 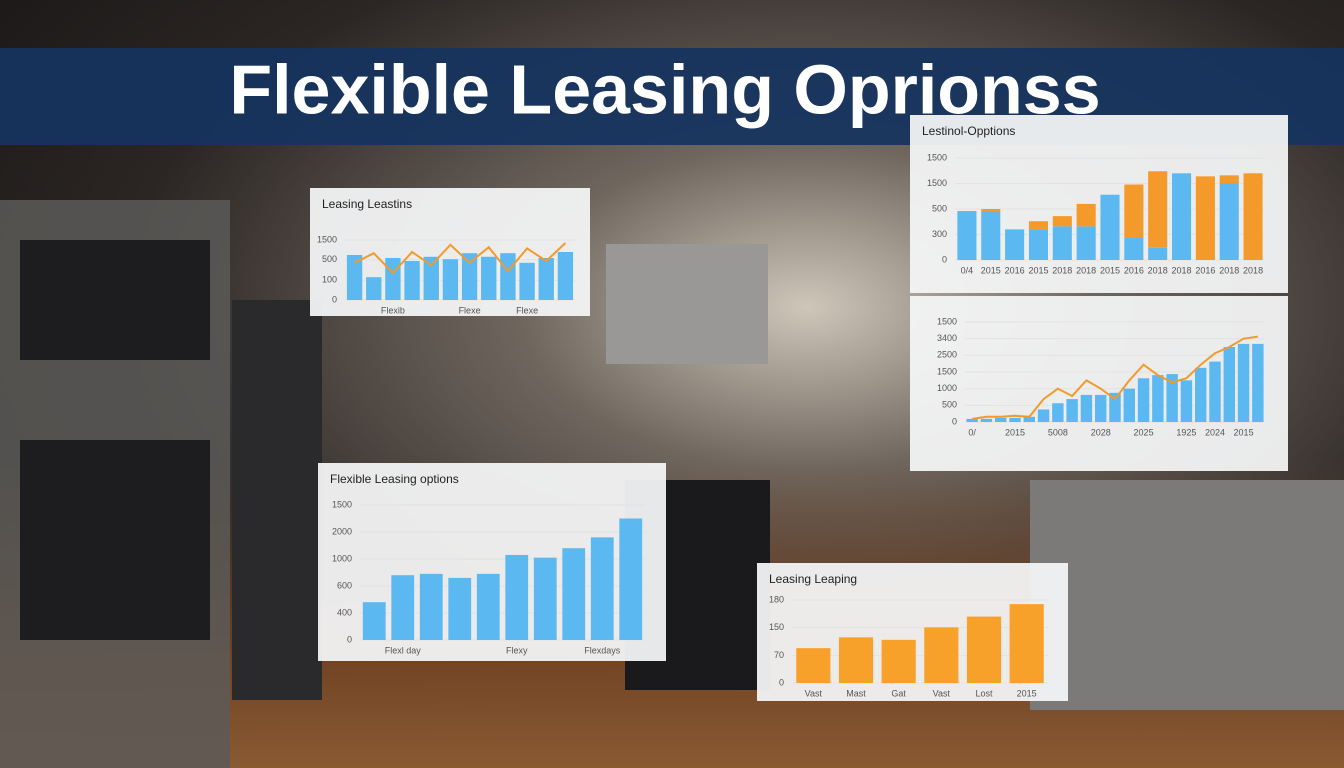 What do you see at coordinates (329, 280) in the screenshot?
I see `y-tick-label: 100` at bounding box center [329, 280].